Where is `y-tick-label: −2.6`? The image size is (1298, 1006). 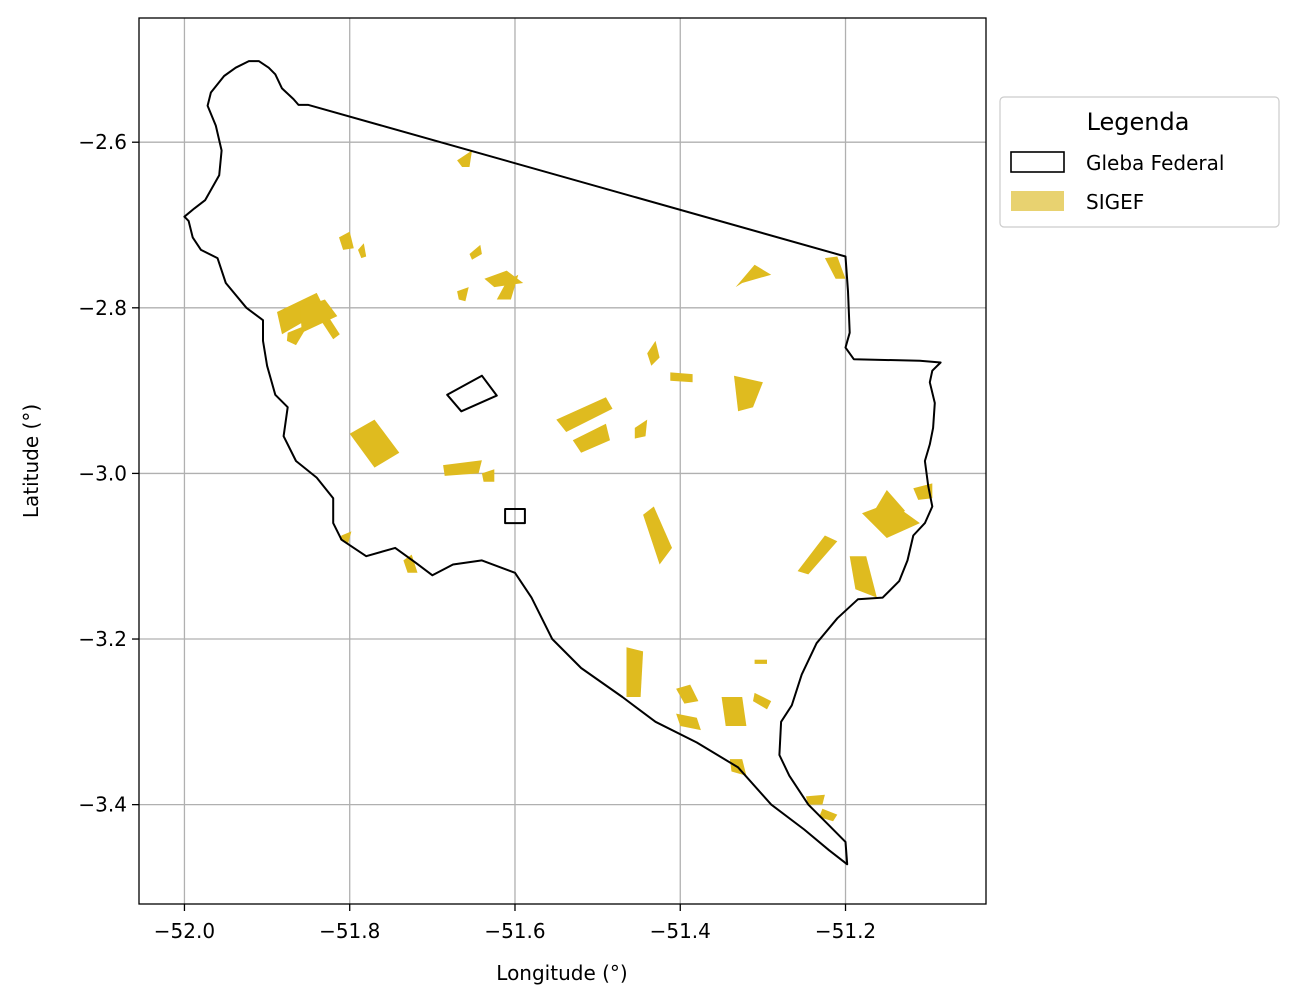 y-tick-label: −2.6 is located at coordinates (102, 142).